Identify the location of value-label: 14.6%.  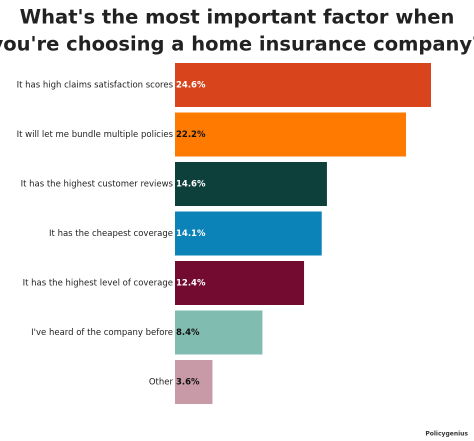
(191, 185).